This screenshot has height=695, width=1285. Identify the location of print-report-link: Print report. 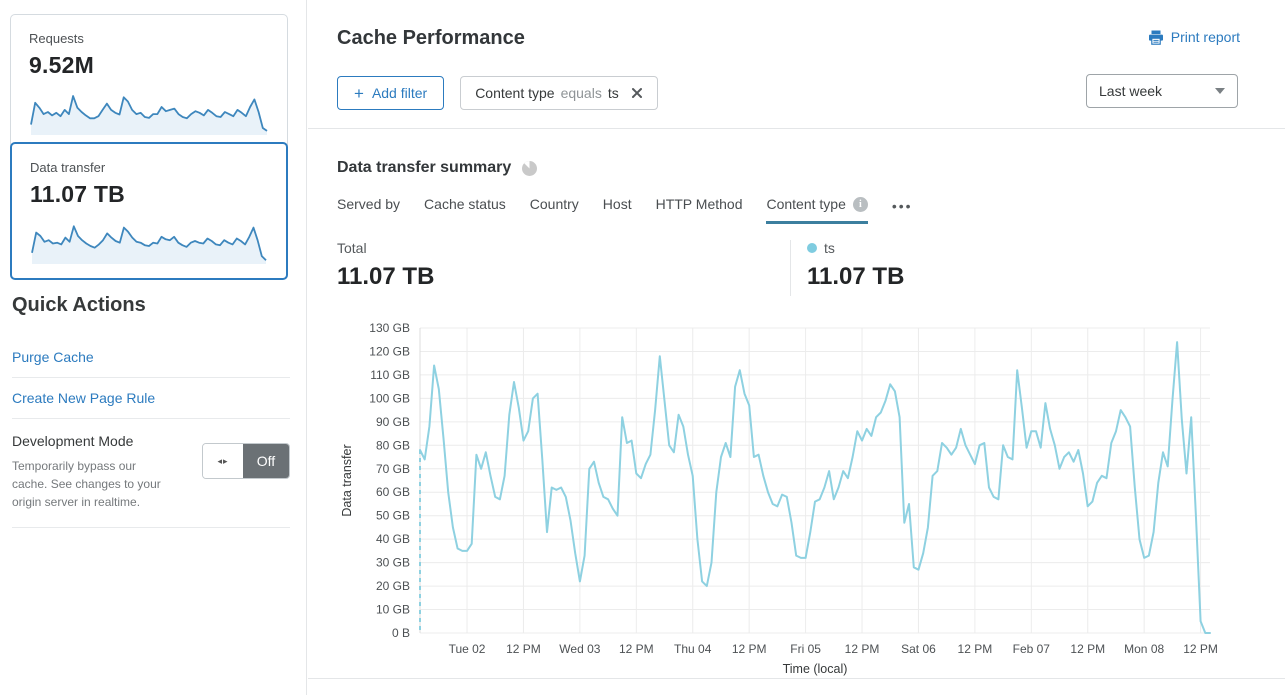
(1194, 37).